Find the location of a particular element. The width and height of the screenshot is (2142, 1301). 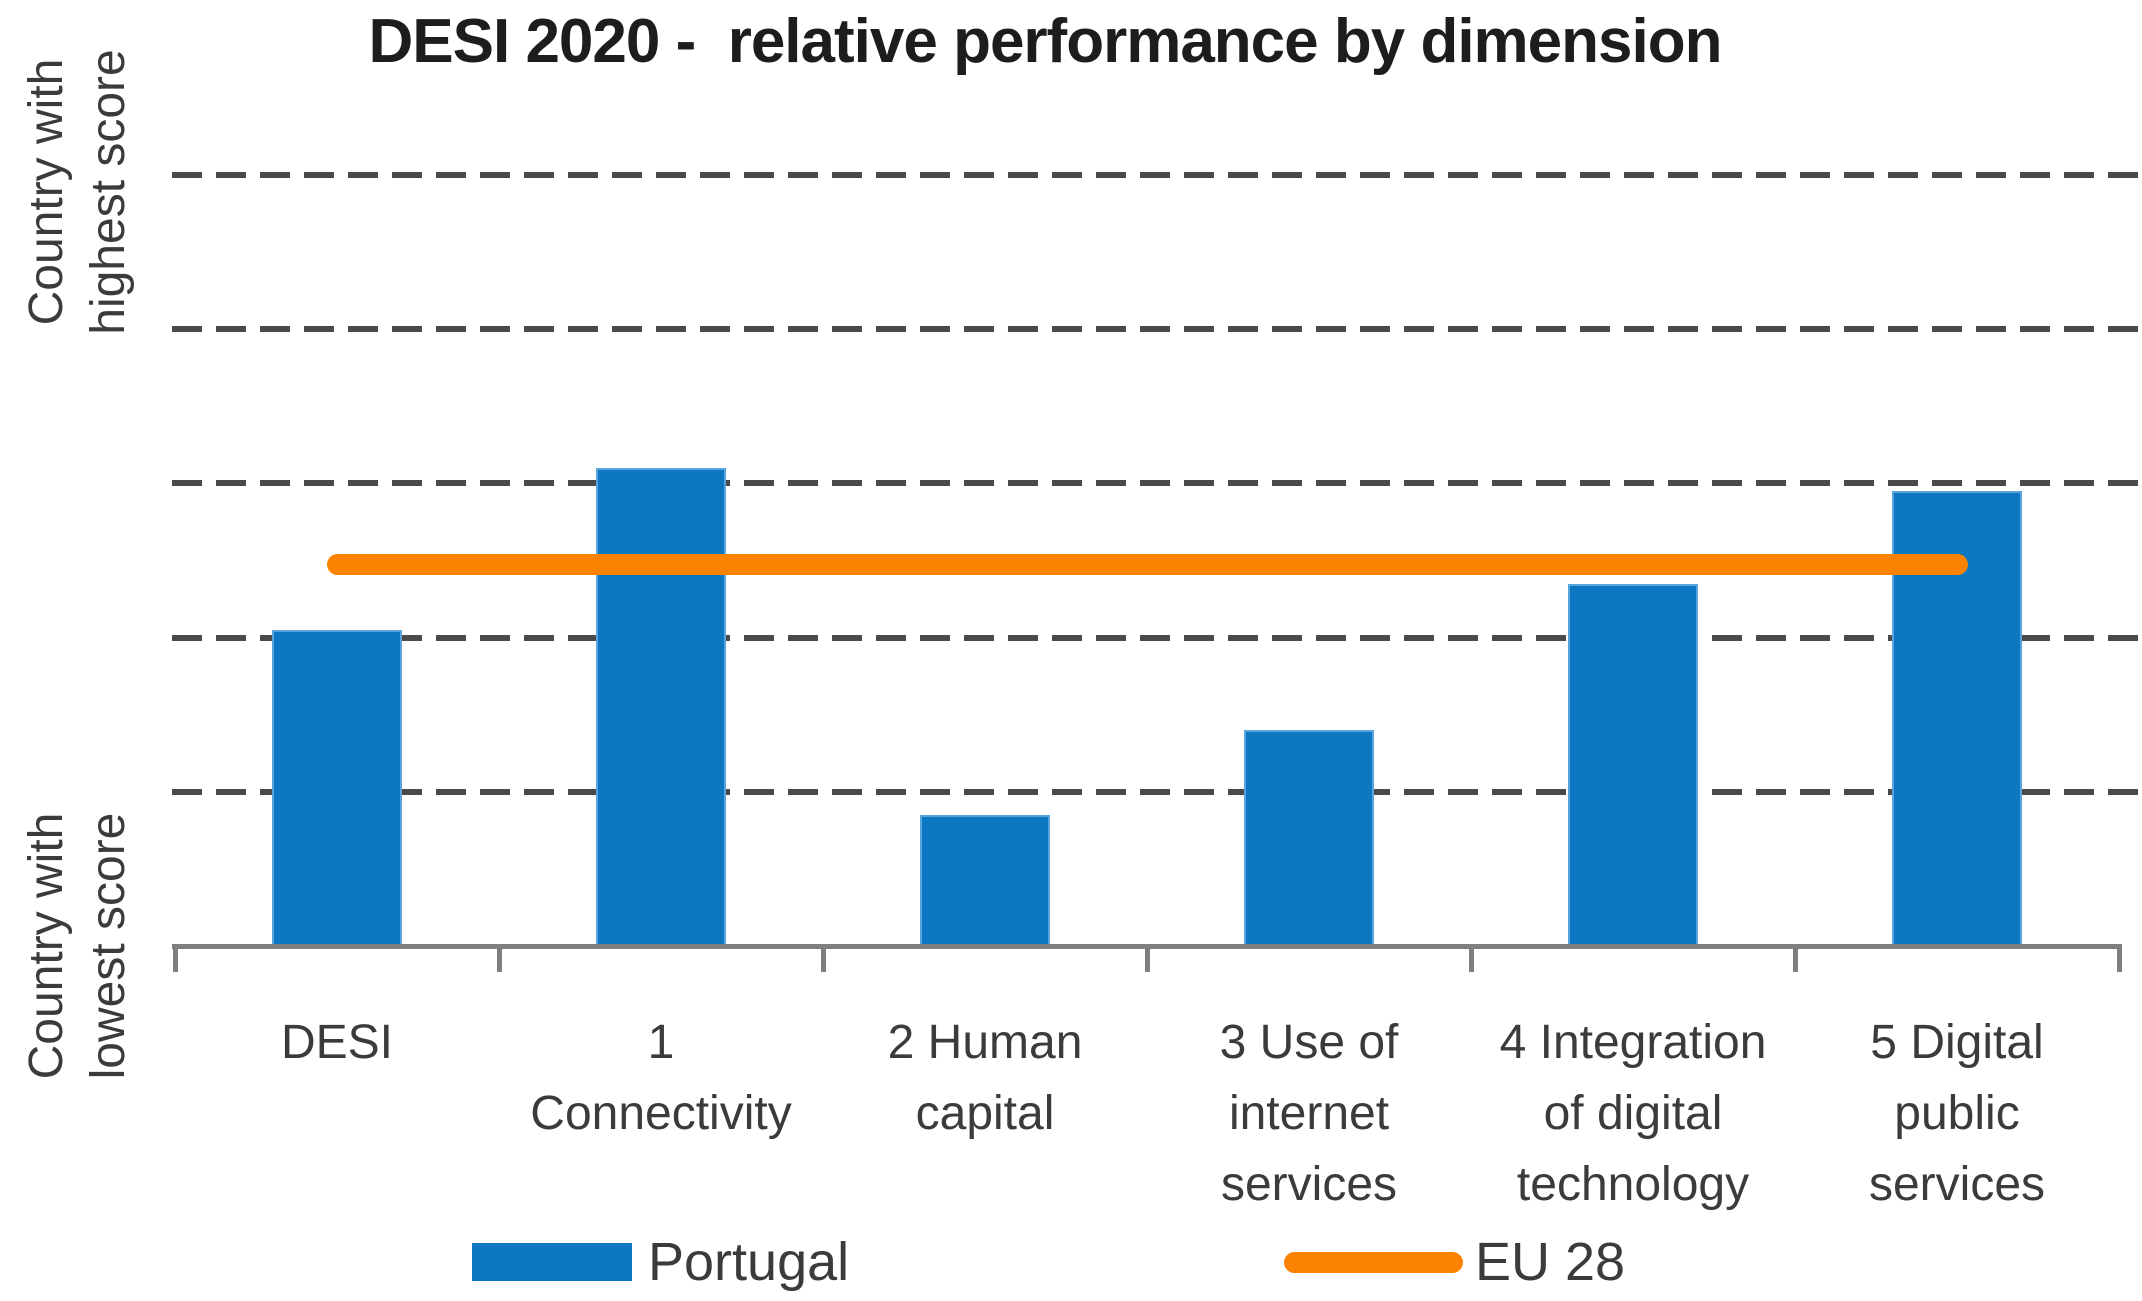

category-label-desi: DESI is located at coordinates (337, 1042).